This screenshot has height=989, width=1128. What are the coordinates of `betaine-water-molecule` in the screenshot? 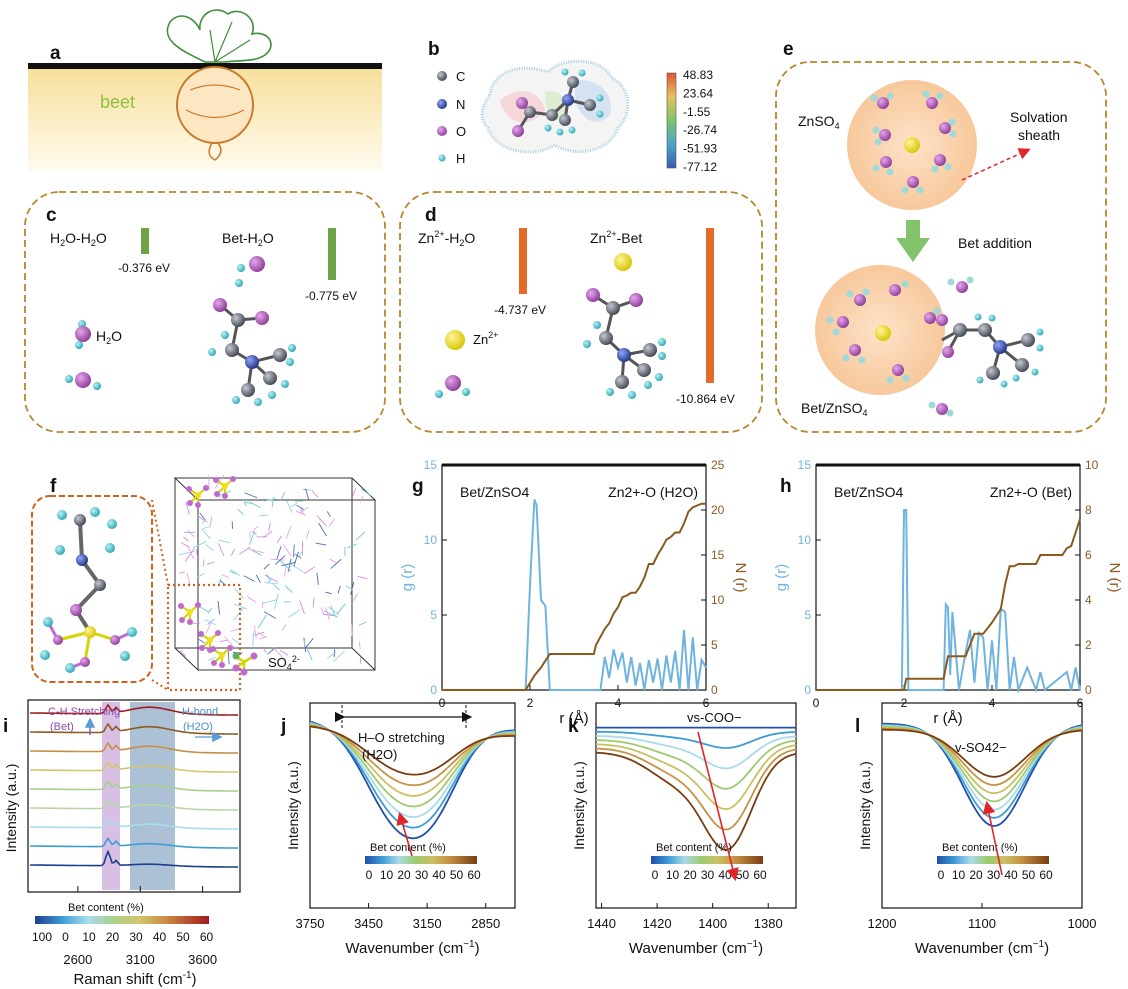 It's located at (252, 331).